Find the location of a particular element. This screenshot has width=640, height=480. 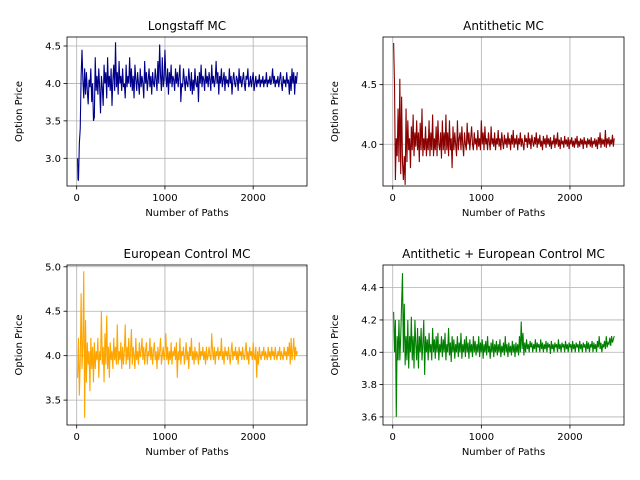

y-tick-label: 5.0 is located at coordinates (53, 267).